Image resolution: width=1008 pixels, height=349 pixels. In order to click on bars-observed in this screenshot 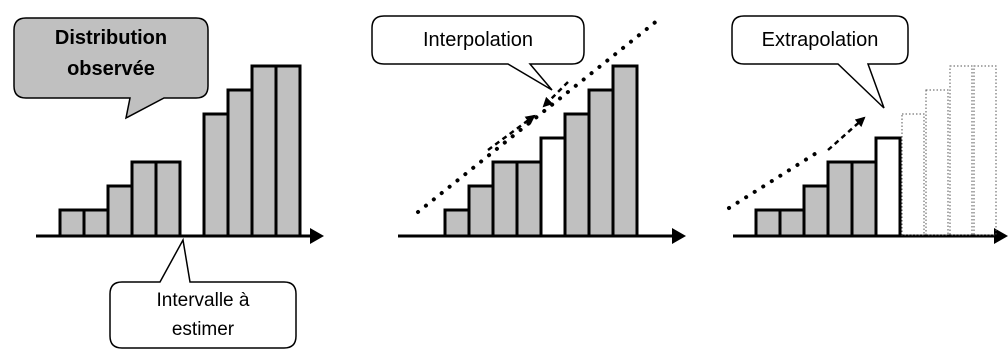, I will do `click(180, 151)`.